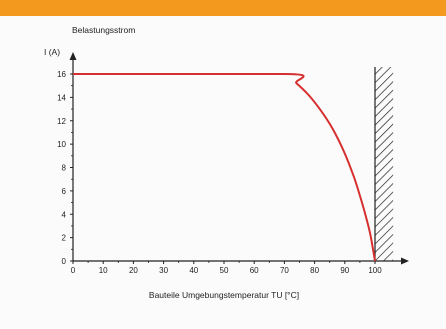 The width and height of the screenshot is (446, 329). What do you see at coordinates (61, 144) in the screenshot?
I see `y-tick-label: 10` at bounding box center [61, 144].